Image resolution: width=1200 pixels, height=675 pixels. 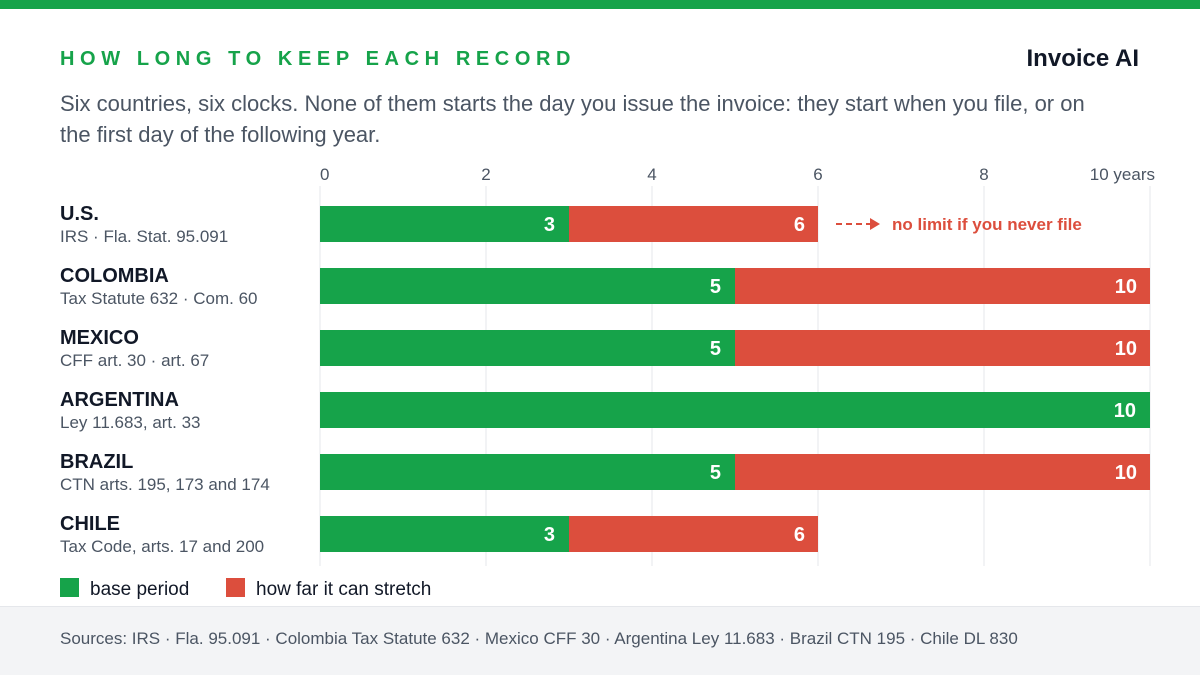 What do you see at coordinates (119, 400) in the screenshot?
I see `country-name: ARGENTINA` at bounding box center [119, 400].